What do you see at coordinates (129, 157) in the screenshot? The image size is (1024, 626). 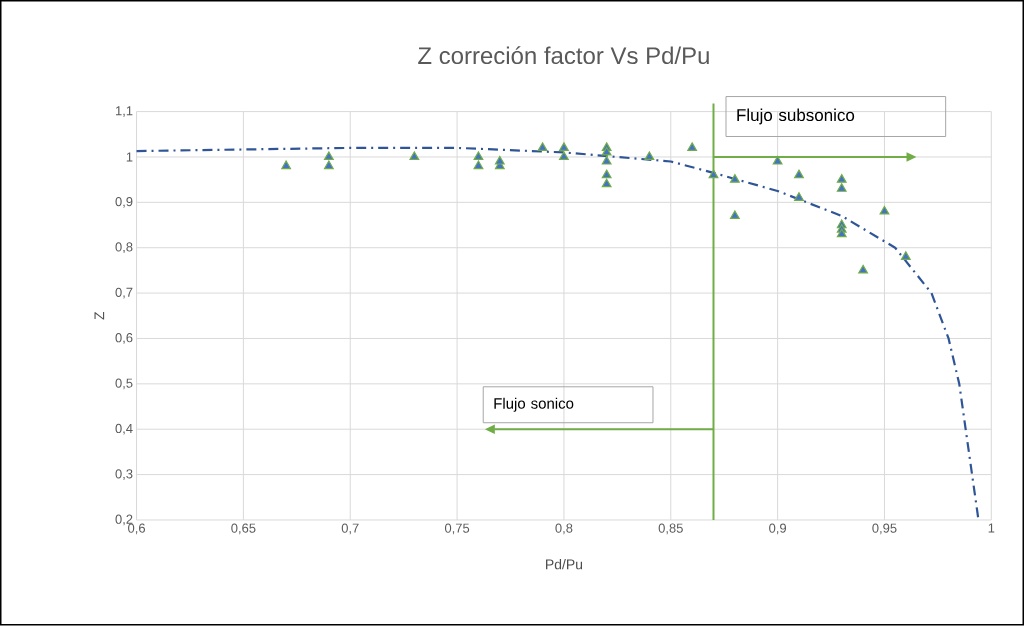 I see `y-tick-label: 1` at bounding box center [129, 157].